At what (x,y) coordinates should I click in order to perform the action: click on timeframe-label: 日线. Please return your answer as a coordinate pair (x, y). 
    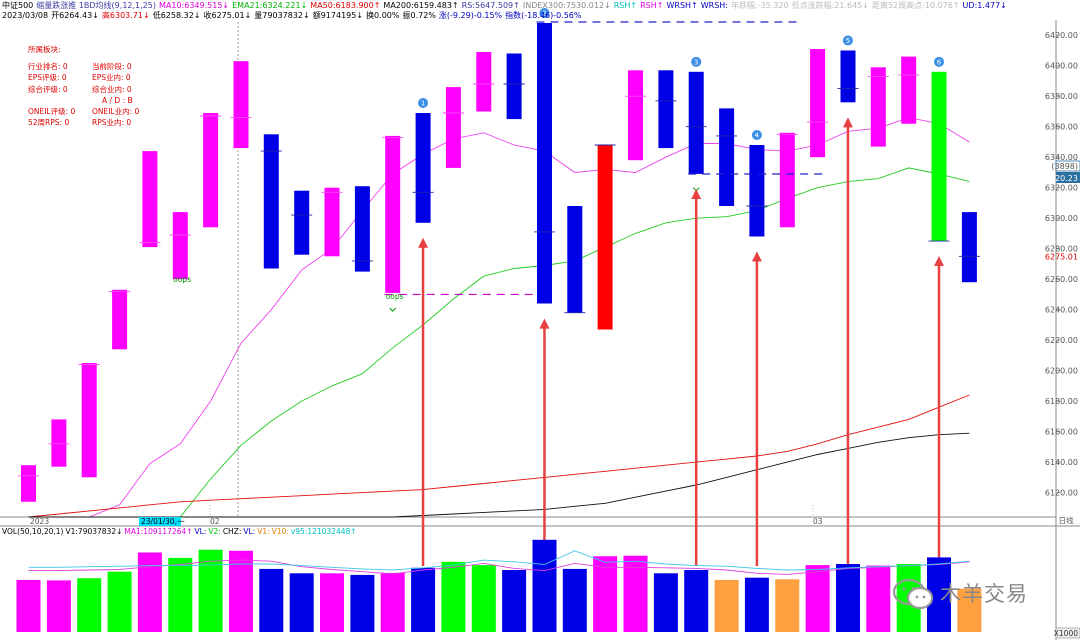
    Looking at the image, I should click on (1067, 520).